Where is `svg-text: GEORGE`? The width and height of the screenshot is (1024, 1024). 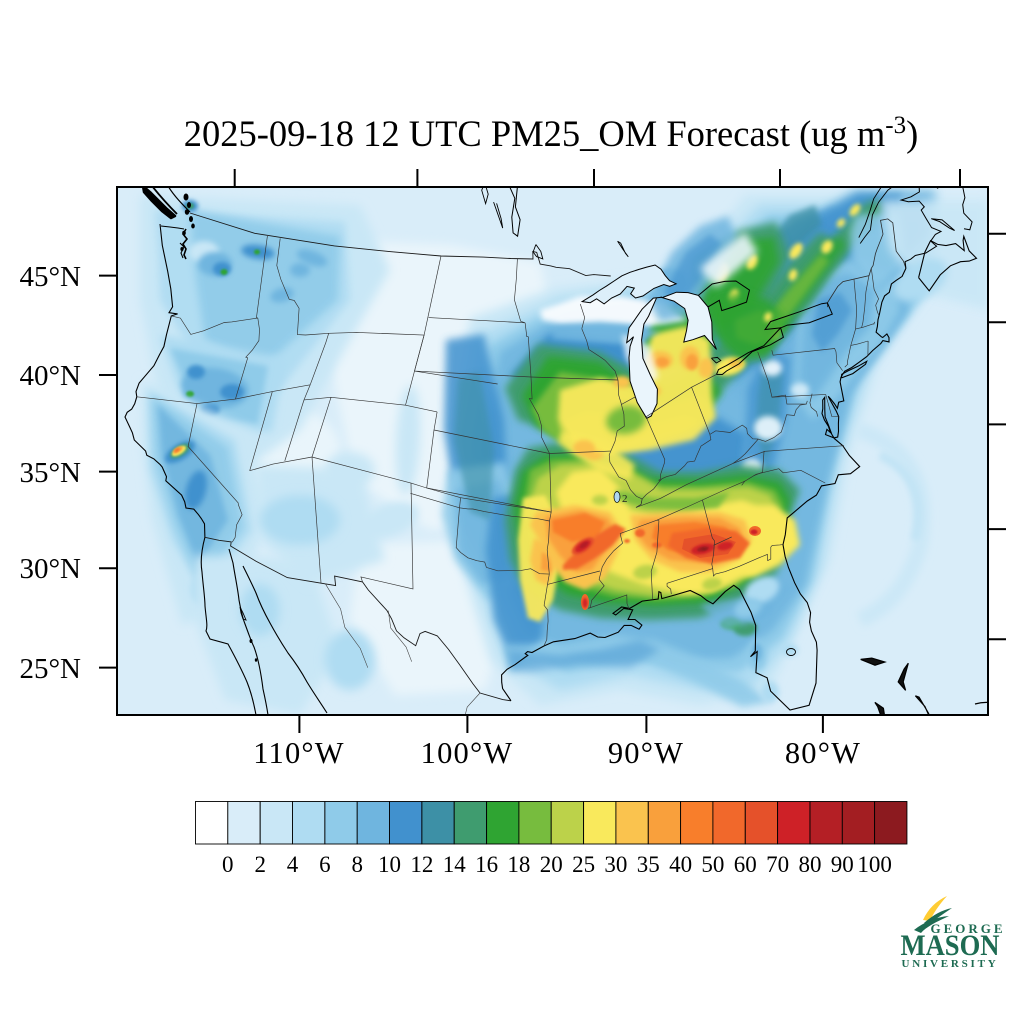 svg-text: GEORGE is located at coordinates (967, 928).